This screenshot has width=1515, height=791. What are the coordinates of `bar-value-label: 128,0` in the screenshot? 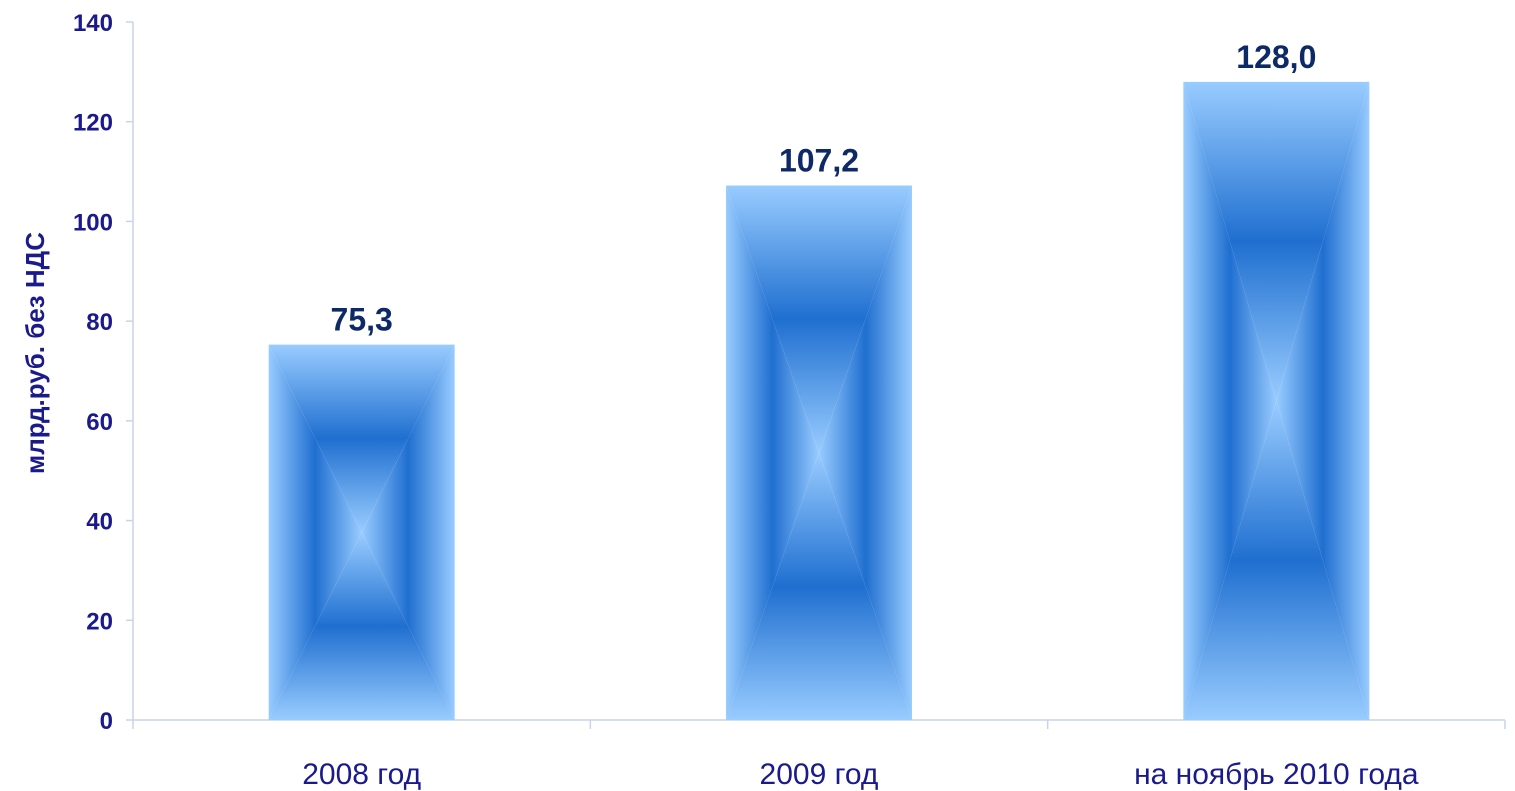 It's located at (1276, 57).